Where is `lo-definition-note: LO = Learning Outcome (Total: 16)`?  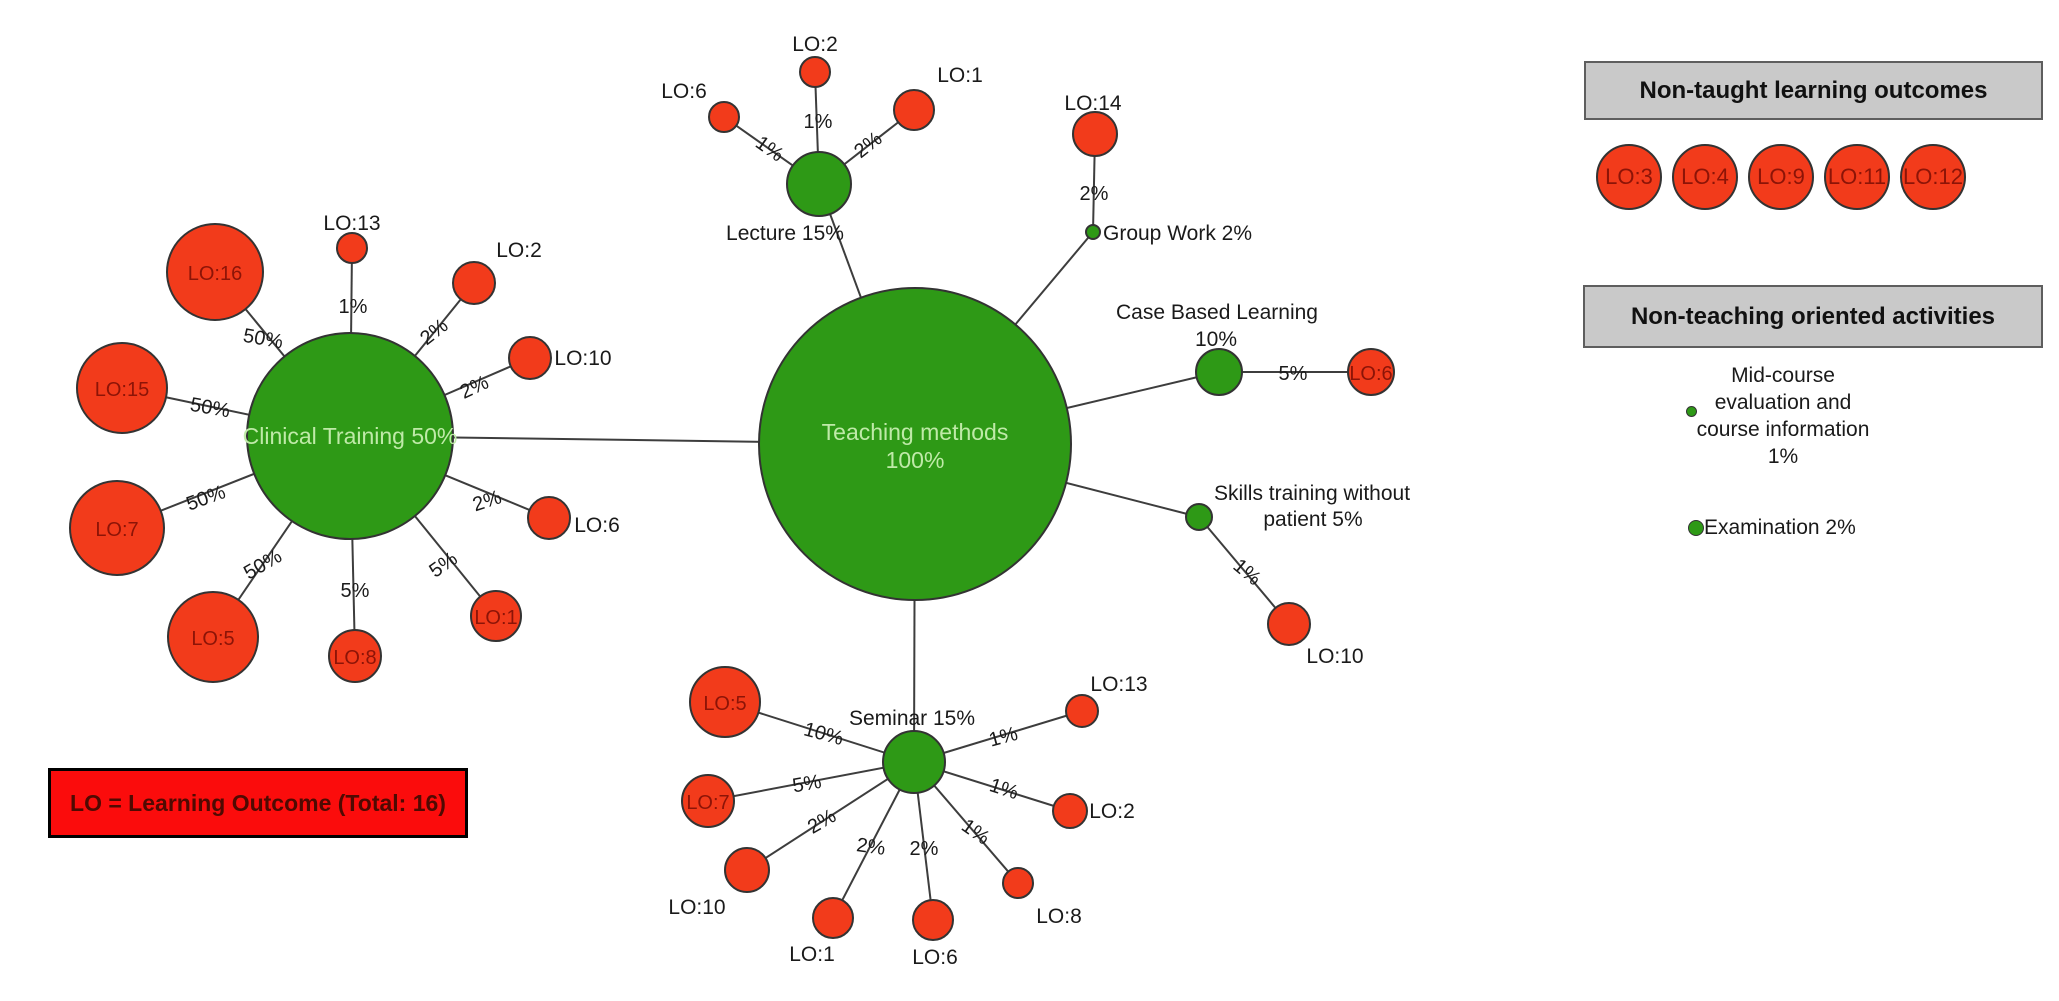 lo-definition-note: LO = Learning Outcome (Total: 16) is located at coordinates (258, 803).